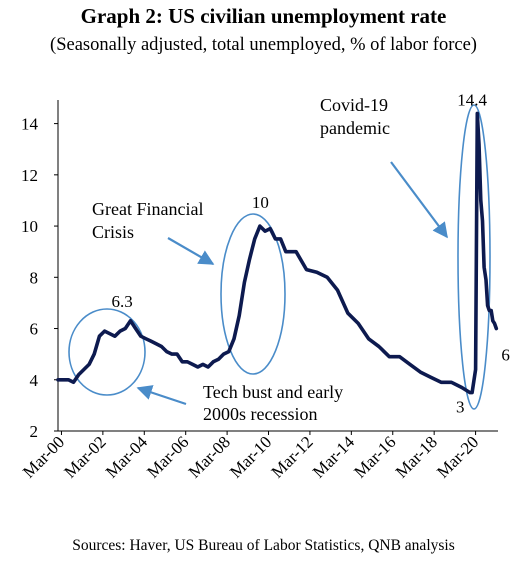 Image resolution: width=527 pixels, height=568 pixels. What do you see at coordinates (260, 414) in the screenshot?
I see `annotation-line: 2000s recession` at bounding box center [260, 414].